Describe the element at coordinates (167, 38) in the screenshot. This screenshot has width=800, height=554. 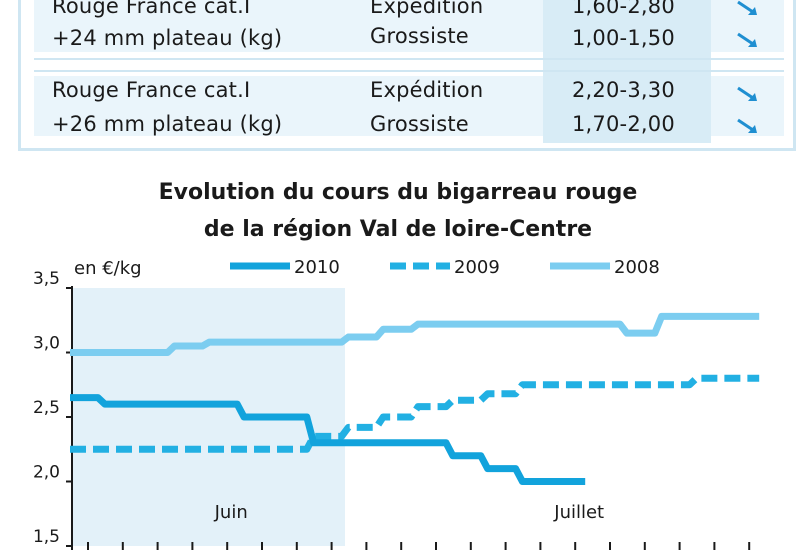
I see `table-cell-variety: +24 mm plateau (kg)` at that location.